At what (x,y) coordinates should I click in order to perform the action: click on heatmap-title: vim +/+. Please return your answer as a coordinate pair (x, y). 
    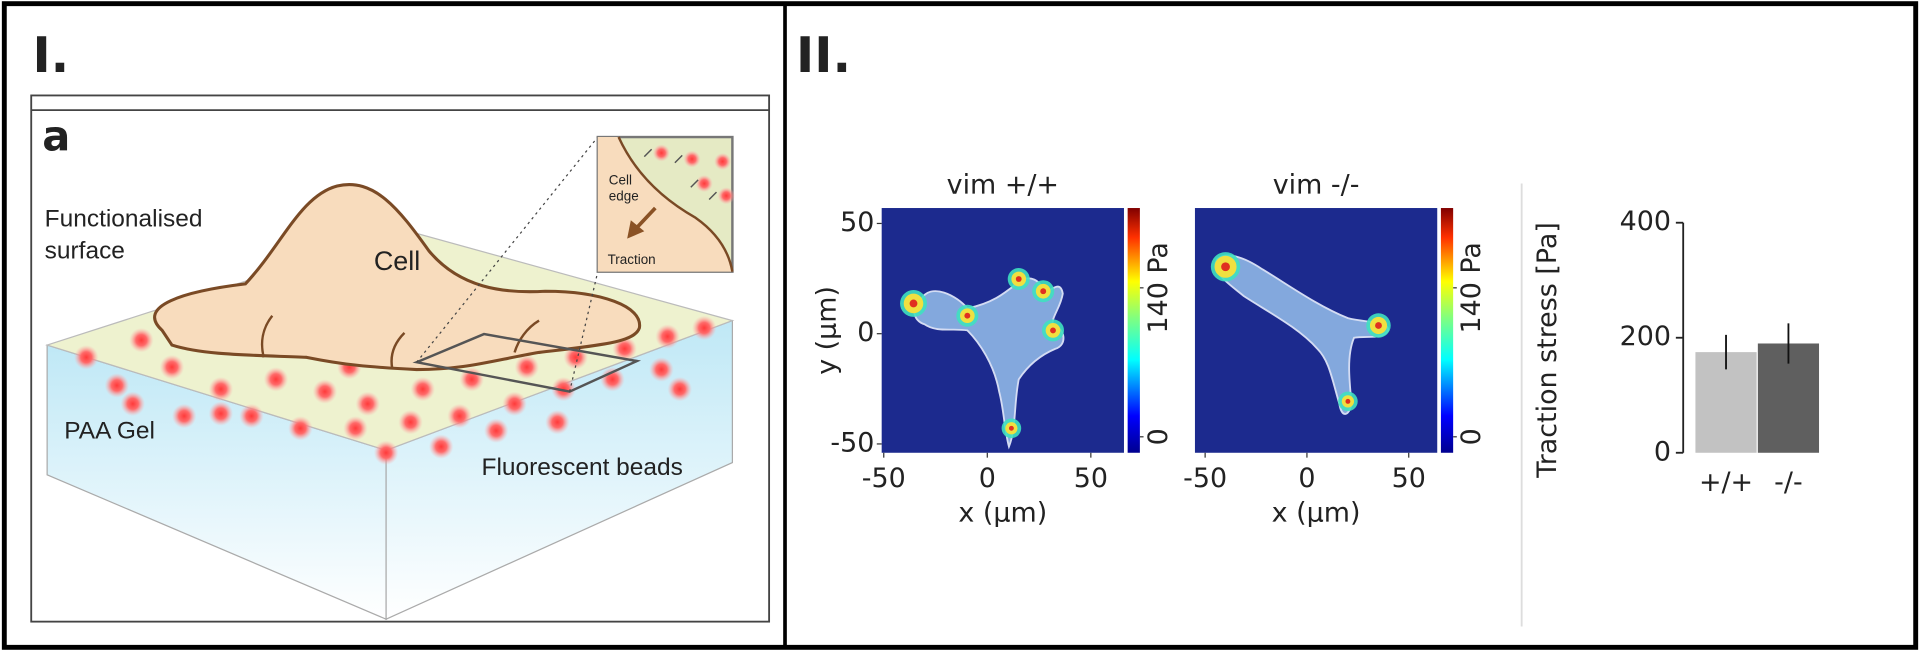
    Looking at the image, I should click on (1003, 185).